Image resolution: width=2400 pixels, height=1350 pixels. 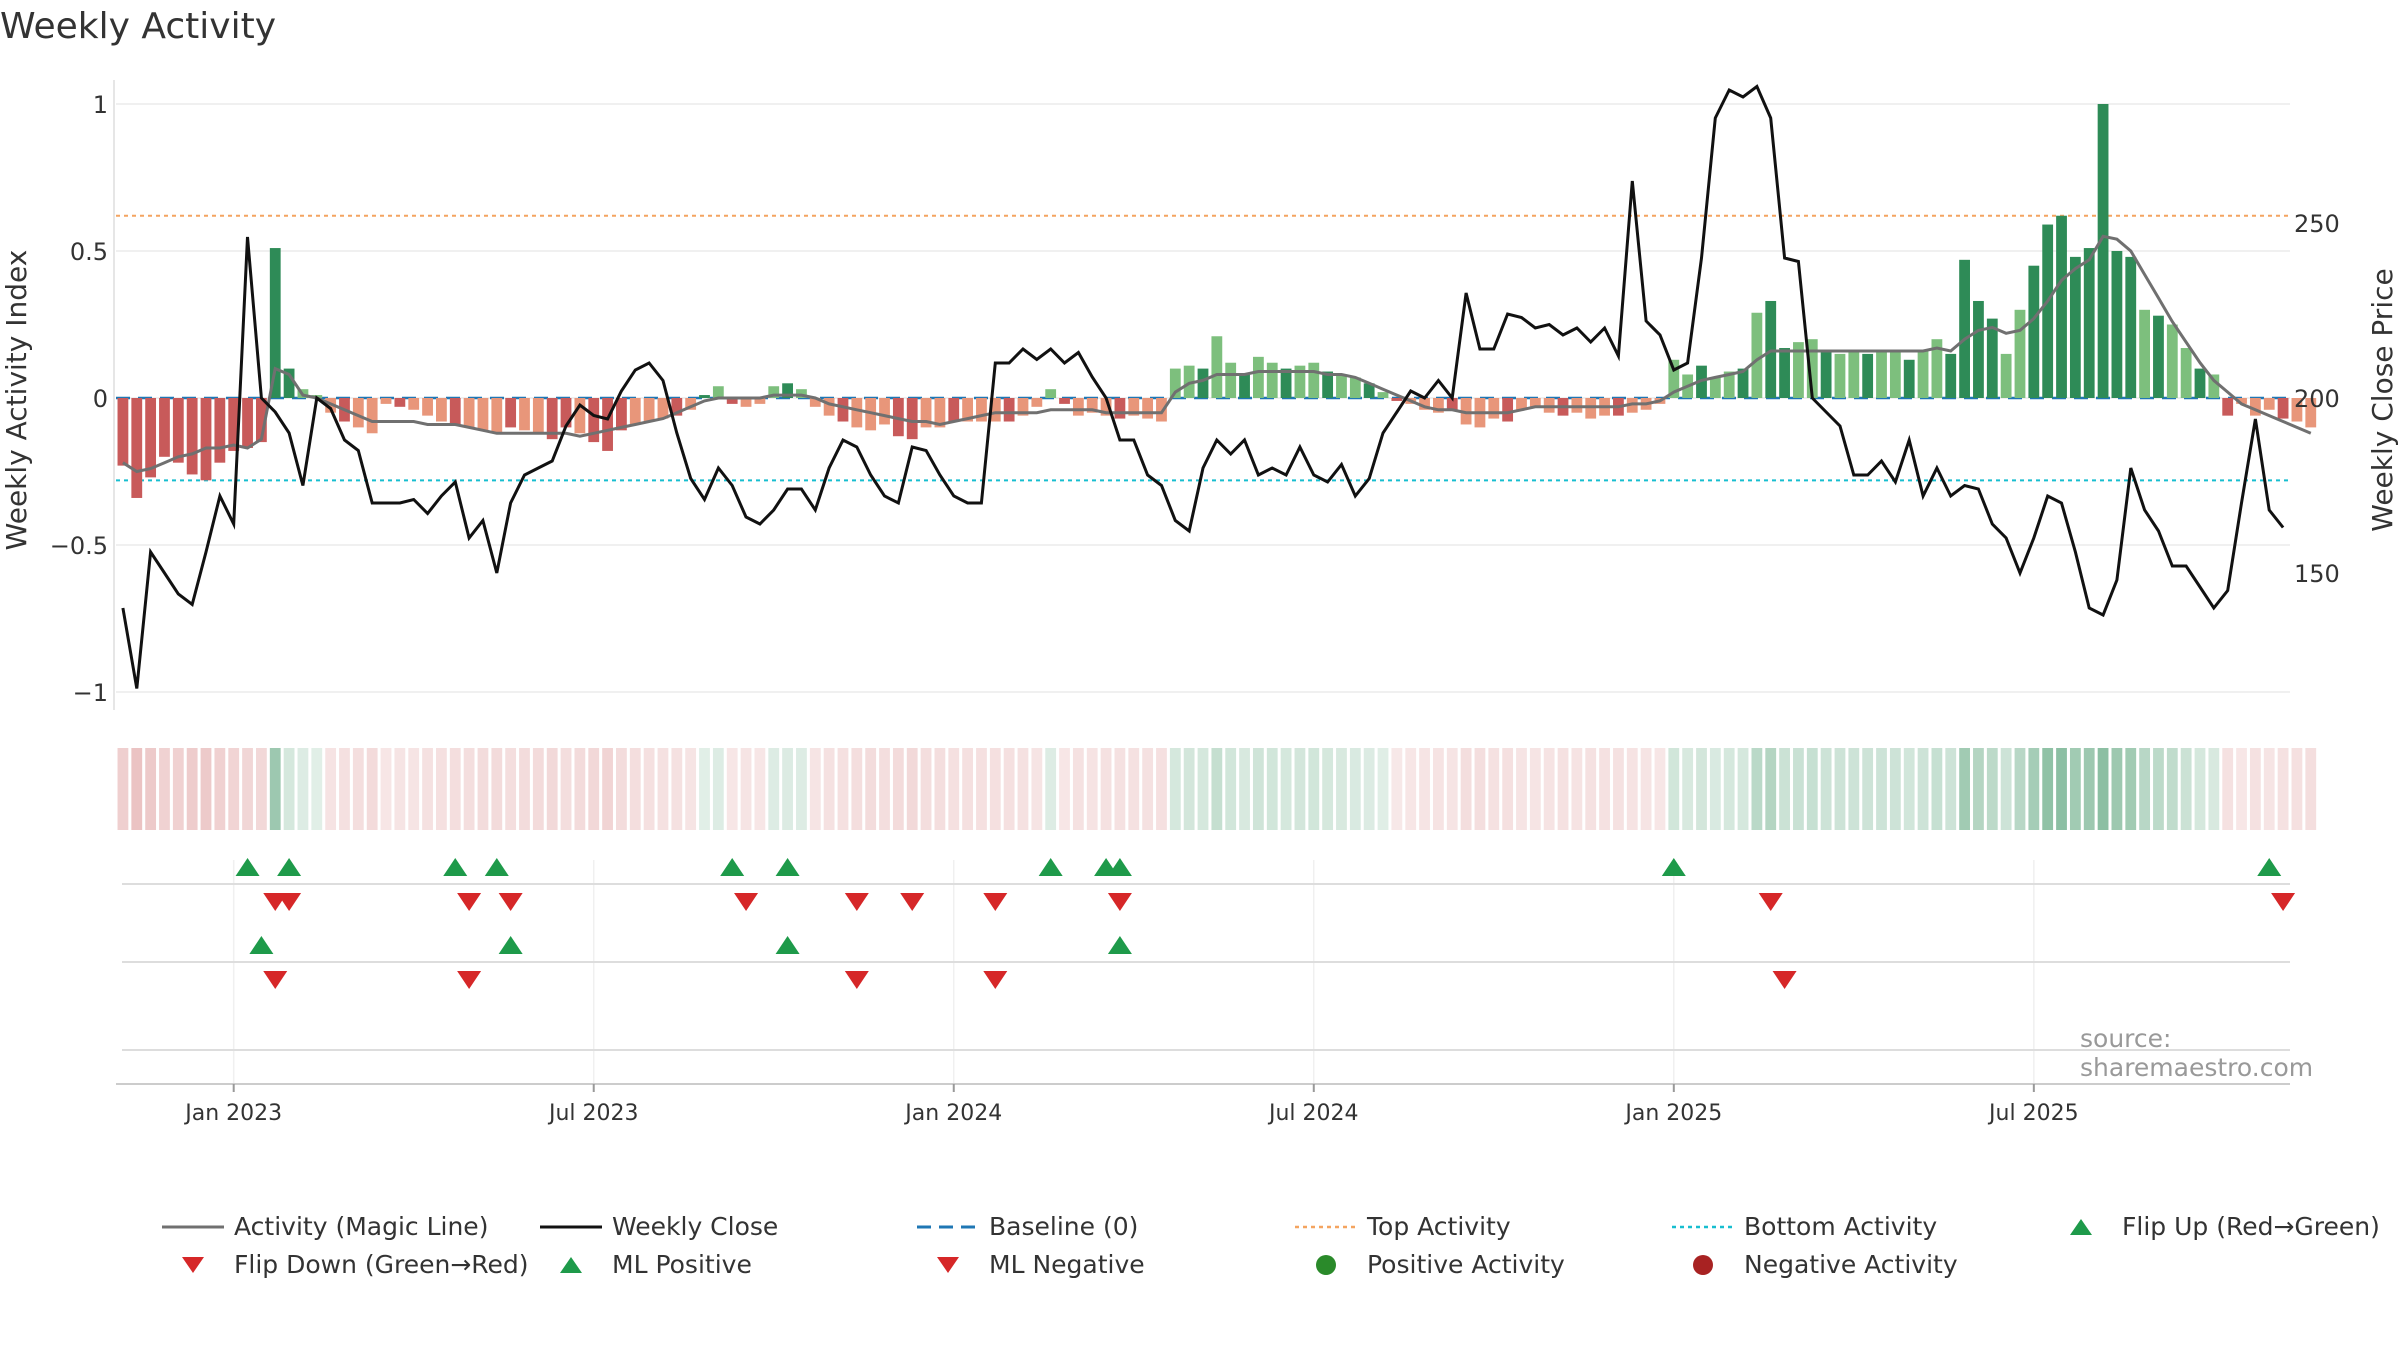 What do you see at coordinates (995, 980) in the screenshot?
I see `ml-negative-marker` at bounding box center [995, 980].